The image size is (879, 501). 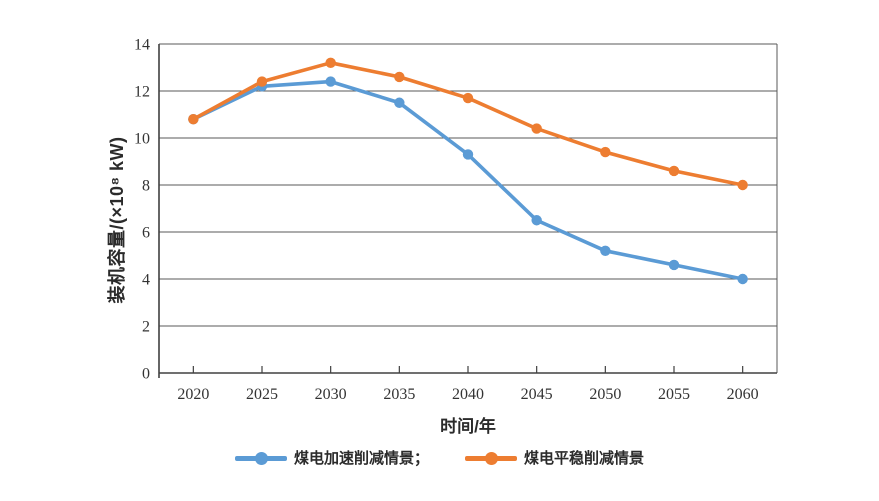 I want to click on svg-text: 2060, so click(x=743, y=394).